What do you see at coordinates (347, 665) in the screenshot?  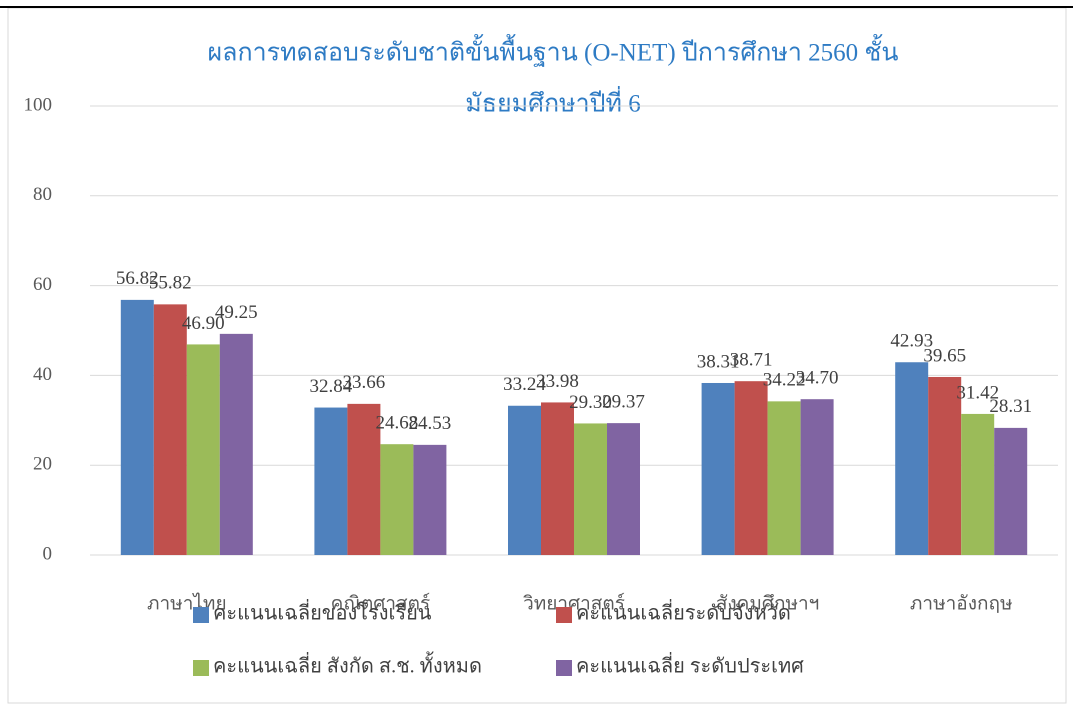 I see `legend-label: คะแนนเฉลี่ย สังกัด ส.ช. ทั้งหมด` at bounding box center [347, 665].